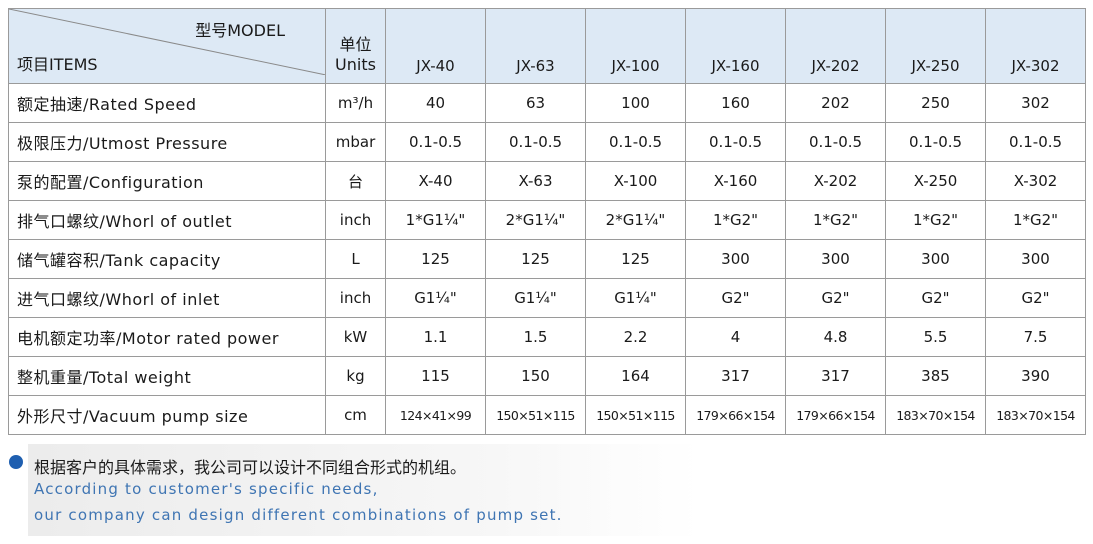  I want to click on note-zh: 根据客户的具体需求，我公司可以设计不同组合形式的机组。, so click(250, 467).